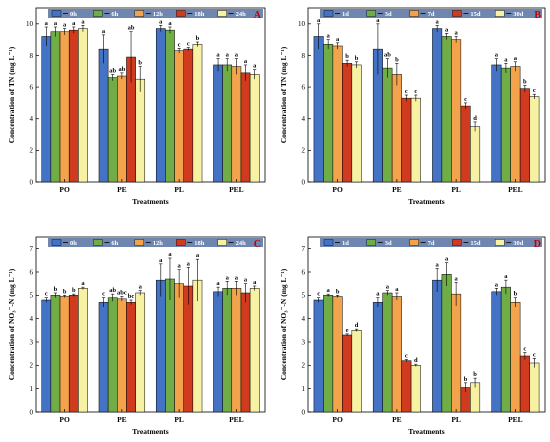 This screenshot has height=442, width=550. Describe the element at coordinates (304, 151) in the screenshot. I see `y-tick-label: 2` at that location.